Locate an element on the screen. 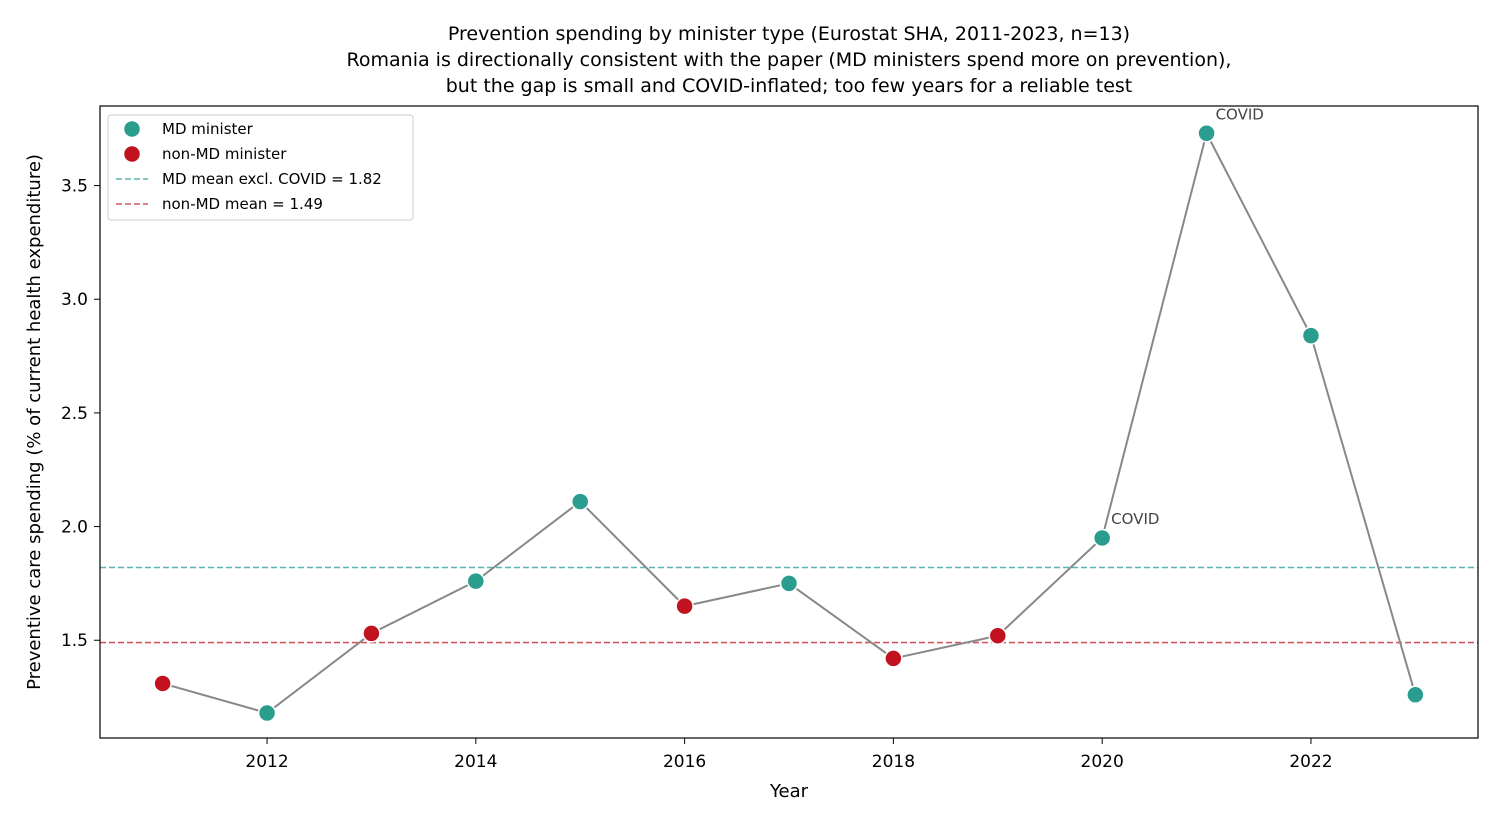  x-tick-label-2012: 2012 is located at coordinates (266, 762).